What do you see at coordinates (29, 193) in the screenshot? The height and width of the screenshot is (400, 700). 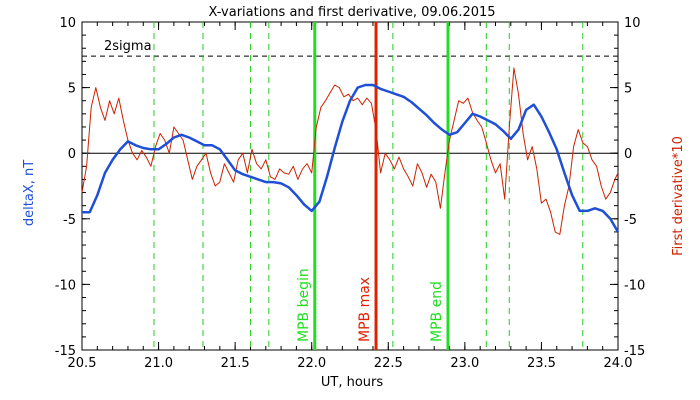 I see `y-axis-label-left: deltaX, nT` at bounding box center [29, 193].